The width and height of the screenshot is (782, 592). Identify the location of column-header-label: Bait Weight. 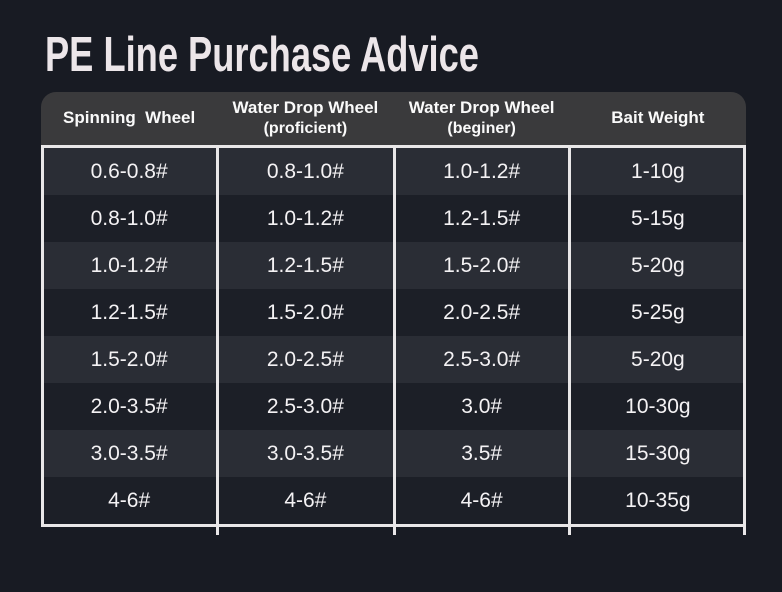
(658, 118).